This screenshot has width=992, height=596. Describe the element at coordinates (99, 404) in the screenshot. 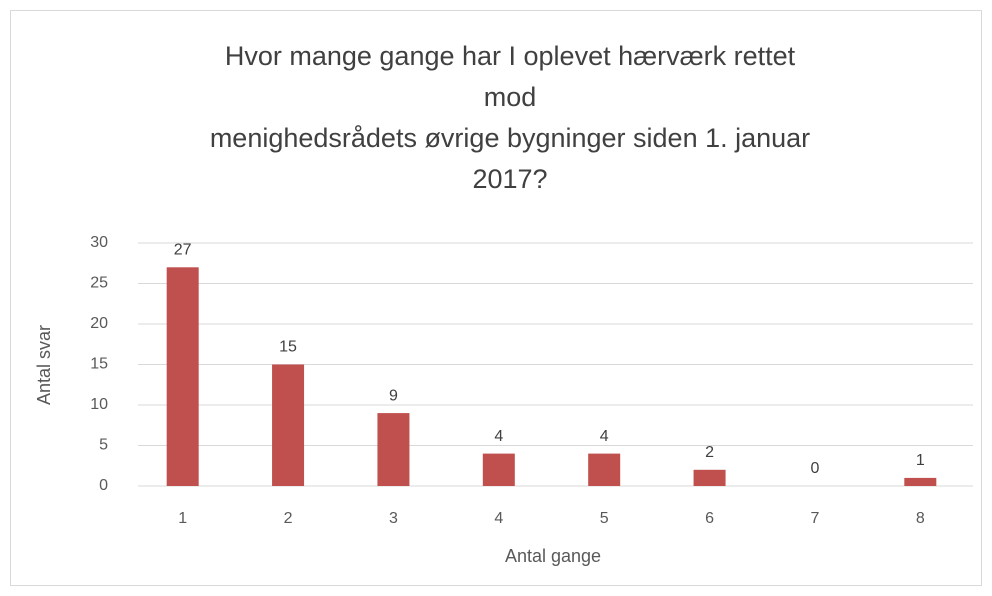

I see `y-tick-label: 10` at that location.